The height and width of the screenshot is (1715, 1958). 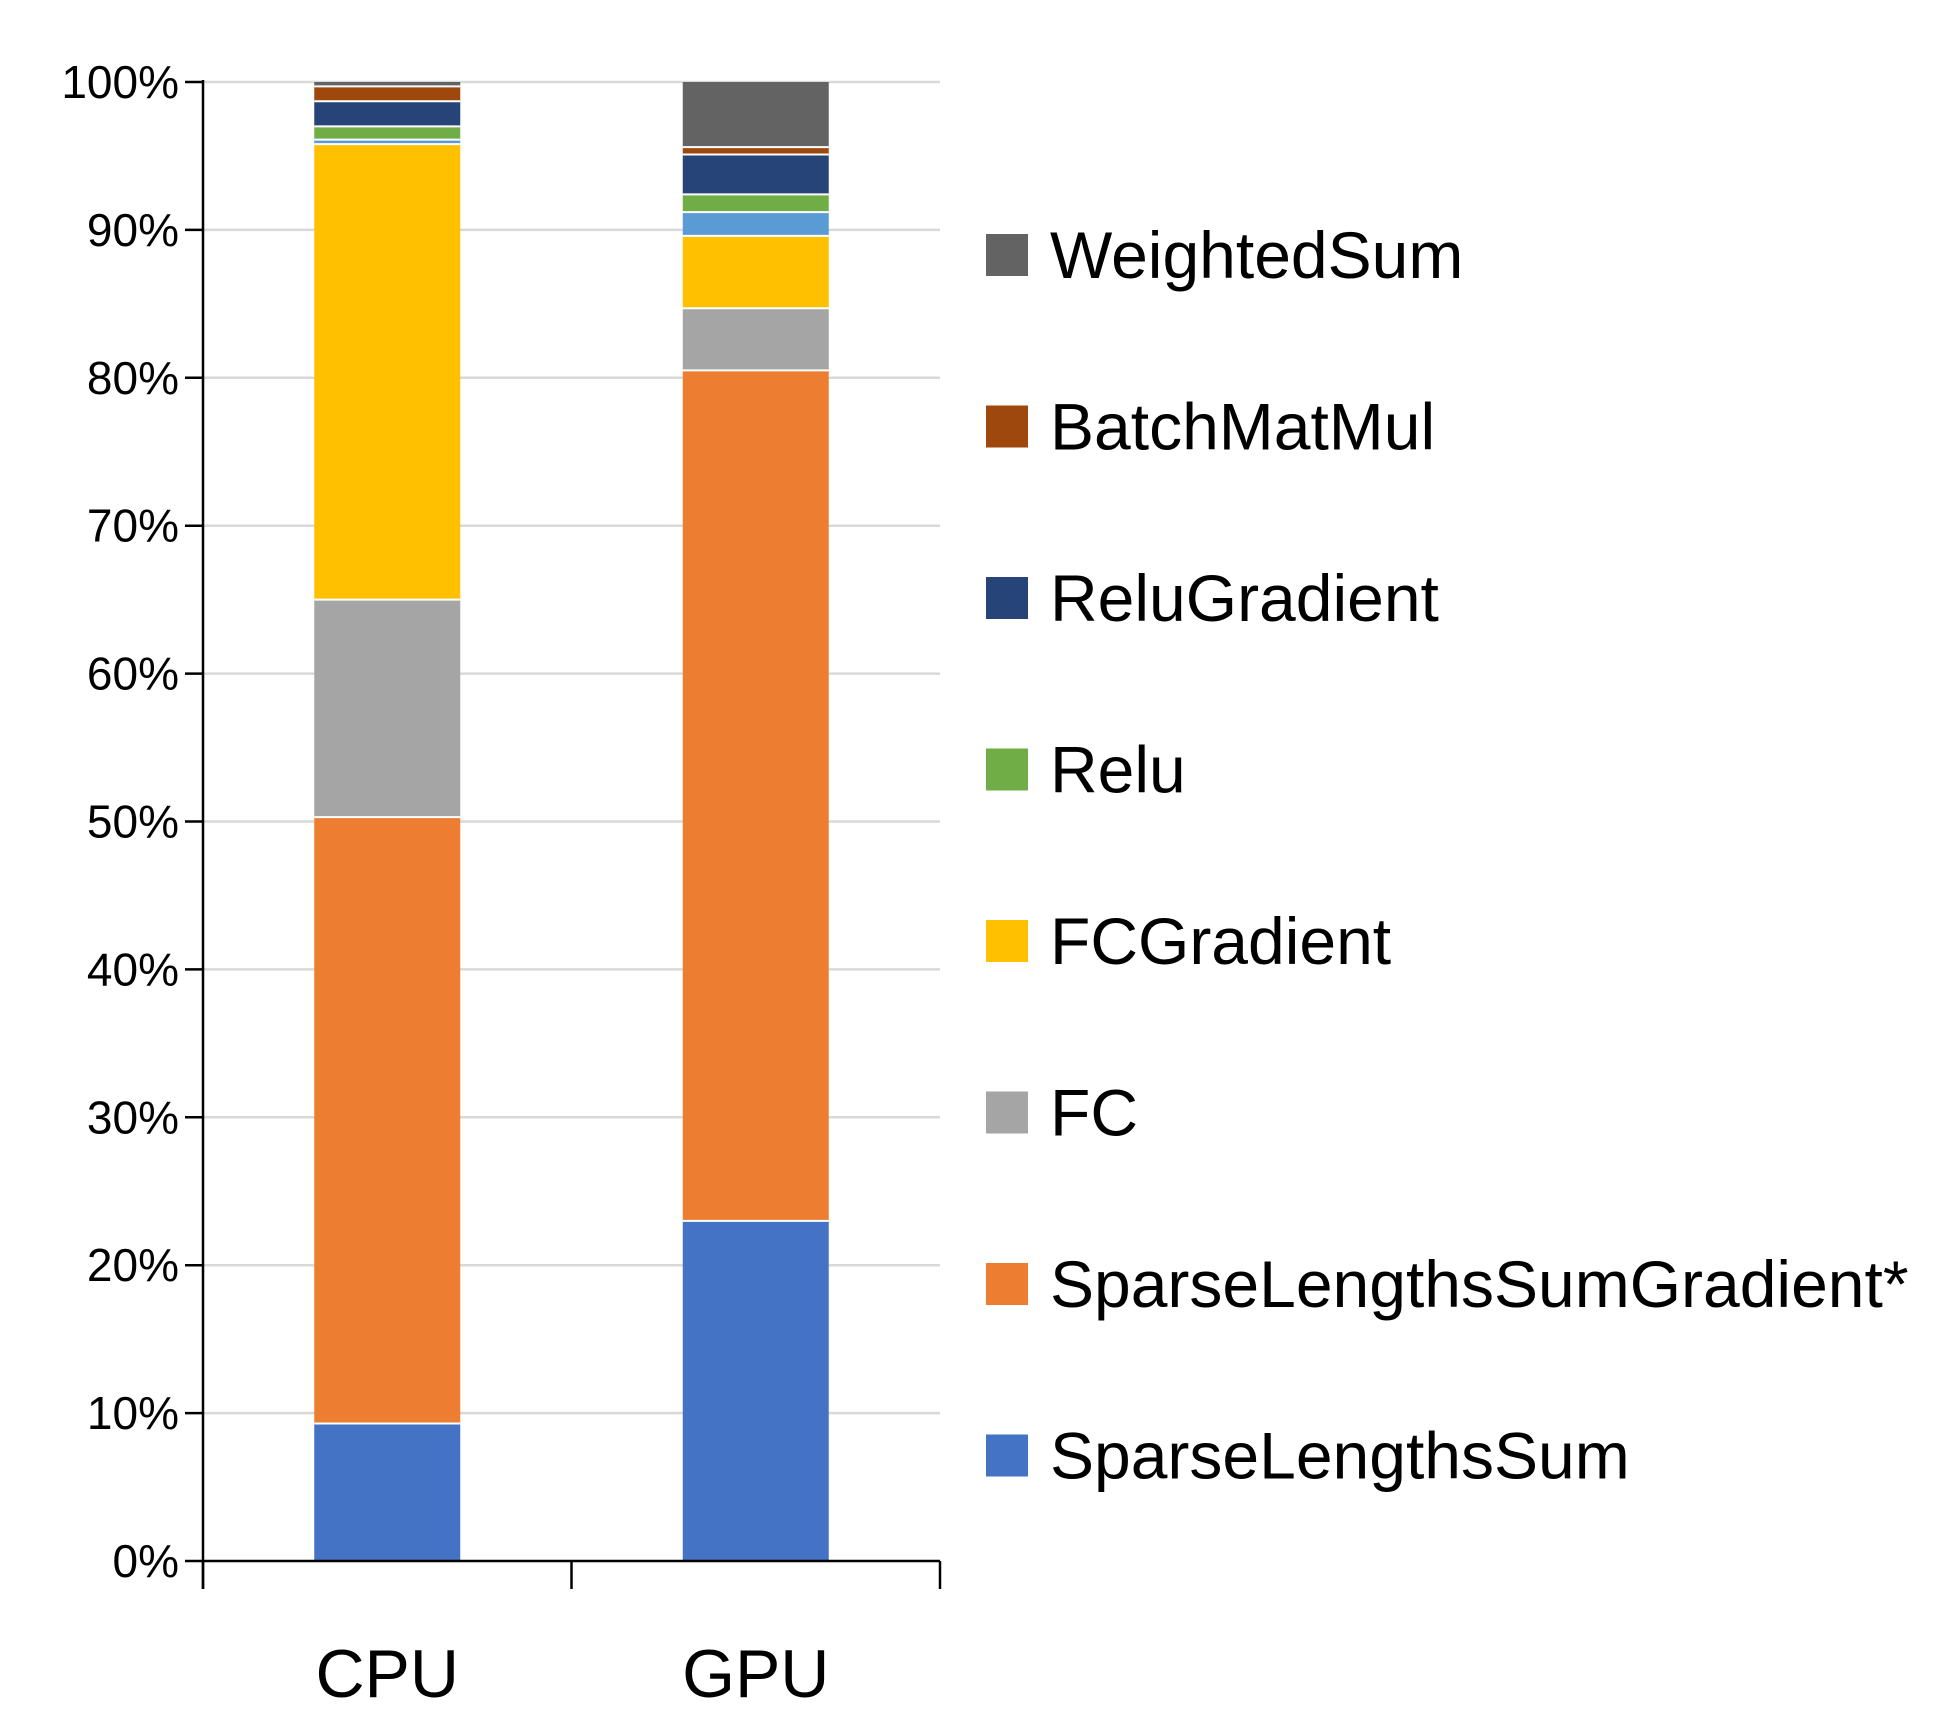 What do you see at coordinates (755, 151) in the screenshot?
I see `bar-segment-gpu-batchmatmul` at bounding box center [755, 151].